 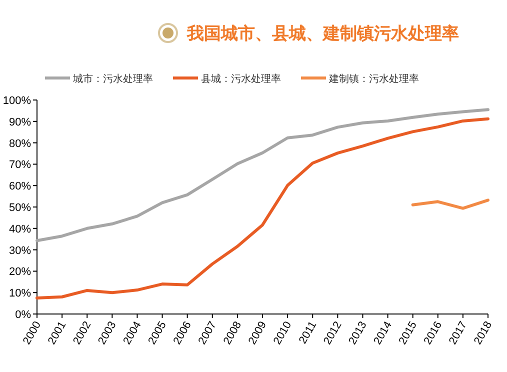 I want to click on y-tick-label: 0%, so click(x=23, y=315).